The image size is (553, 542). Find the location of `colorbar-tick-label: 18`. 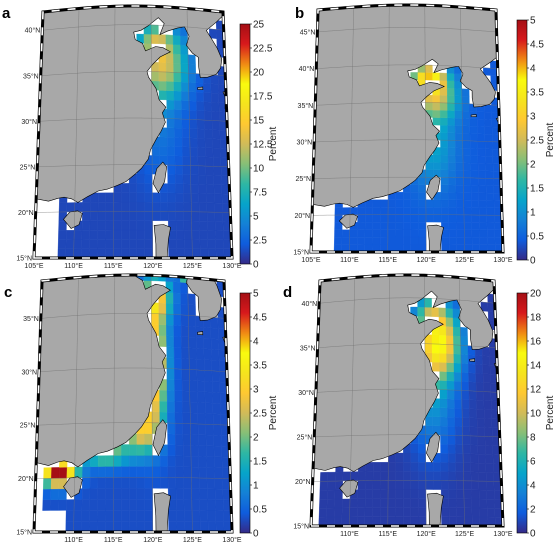

colorbar-tick-label: 18 is located at coordinates (536, 318).